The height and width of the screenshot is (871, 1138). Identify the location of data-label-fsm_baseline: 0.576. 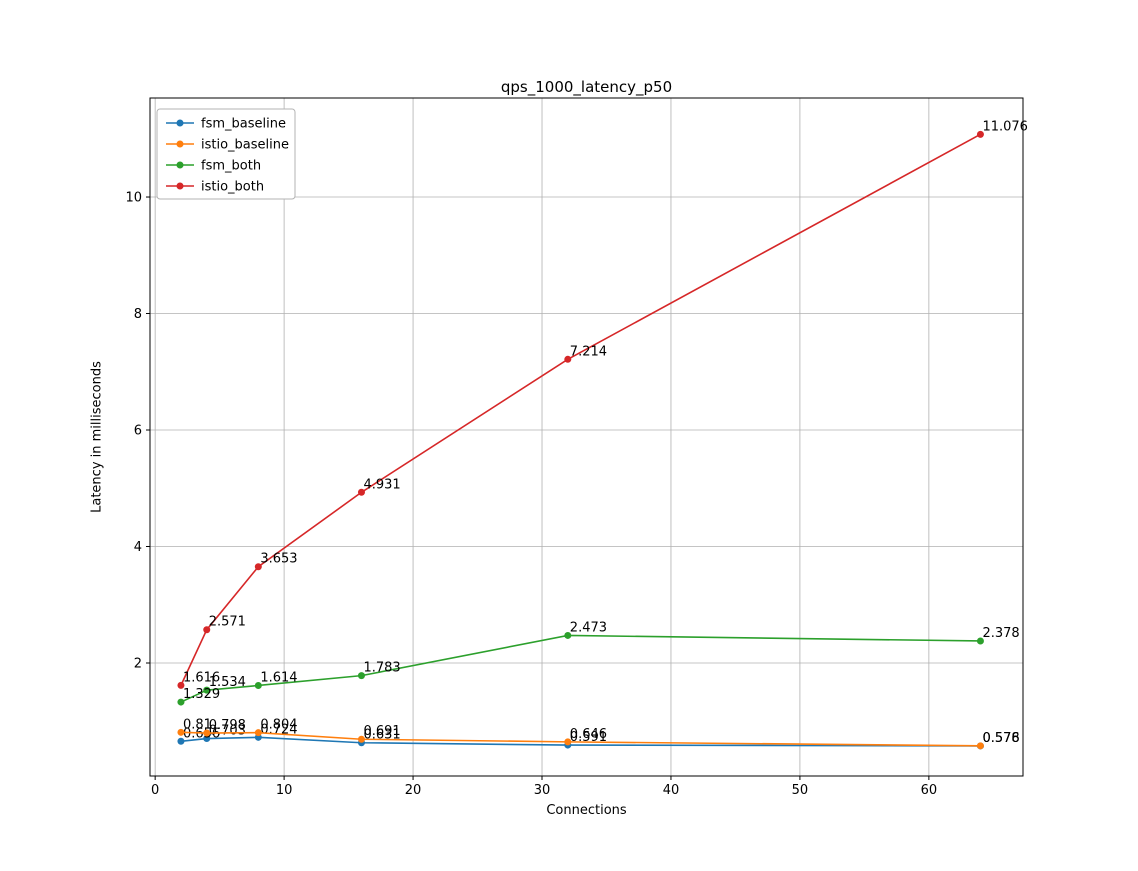
(1000, 738).